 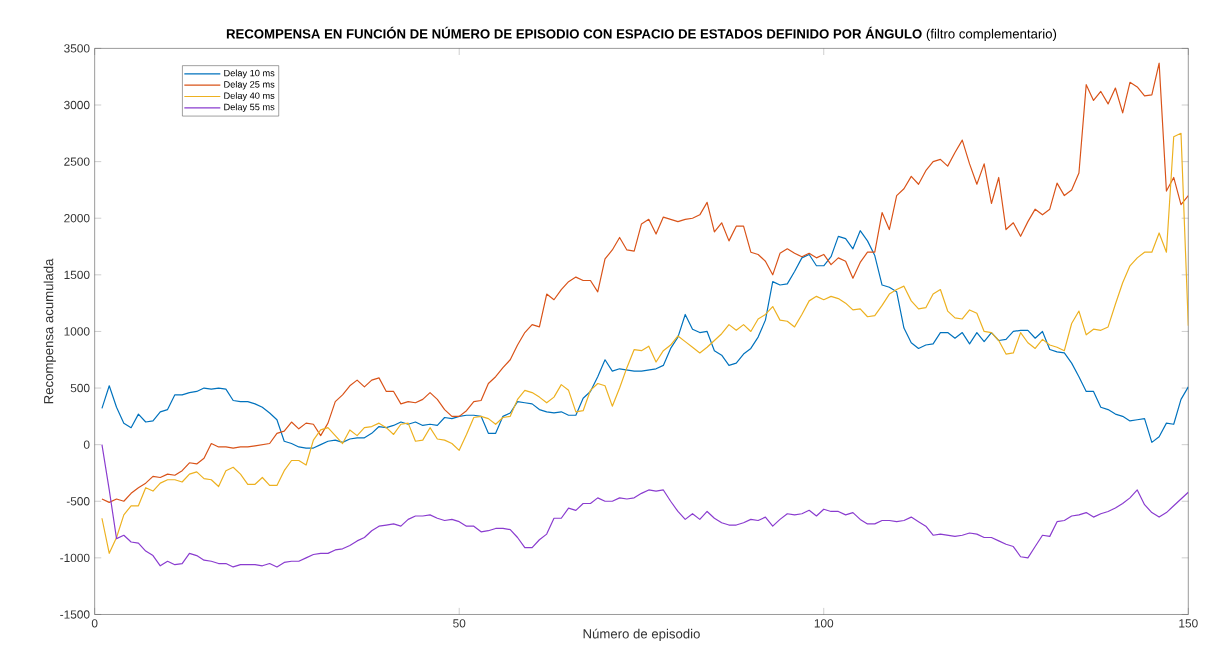 I want to click on x-tick-label: 150, so click(x=1188, y=623).